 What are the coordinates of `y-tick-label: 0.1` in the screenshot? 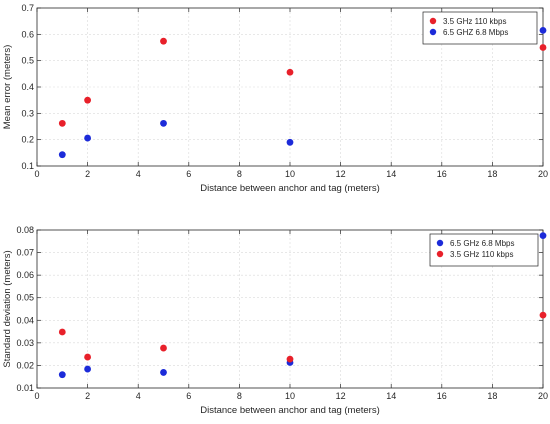 It's located at (27, 166).